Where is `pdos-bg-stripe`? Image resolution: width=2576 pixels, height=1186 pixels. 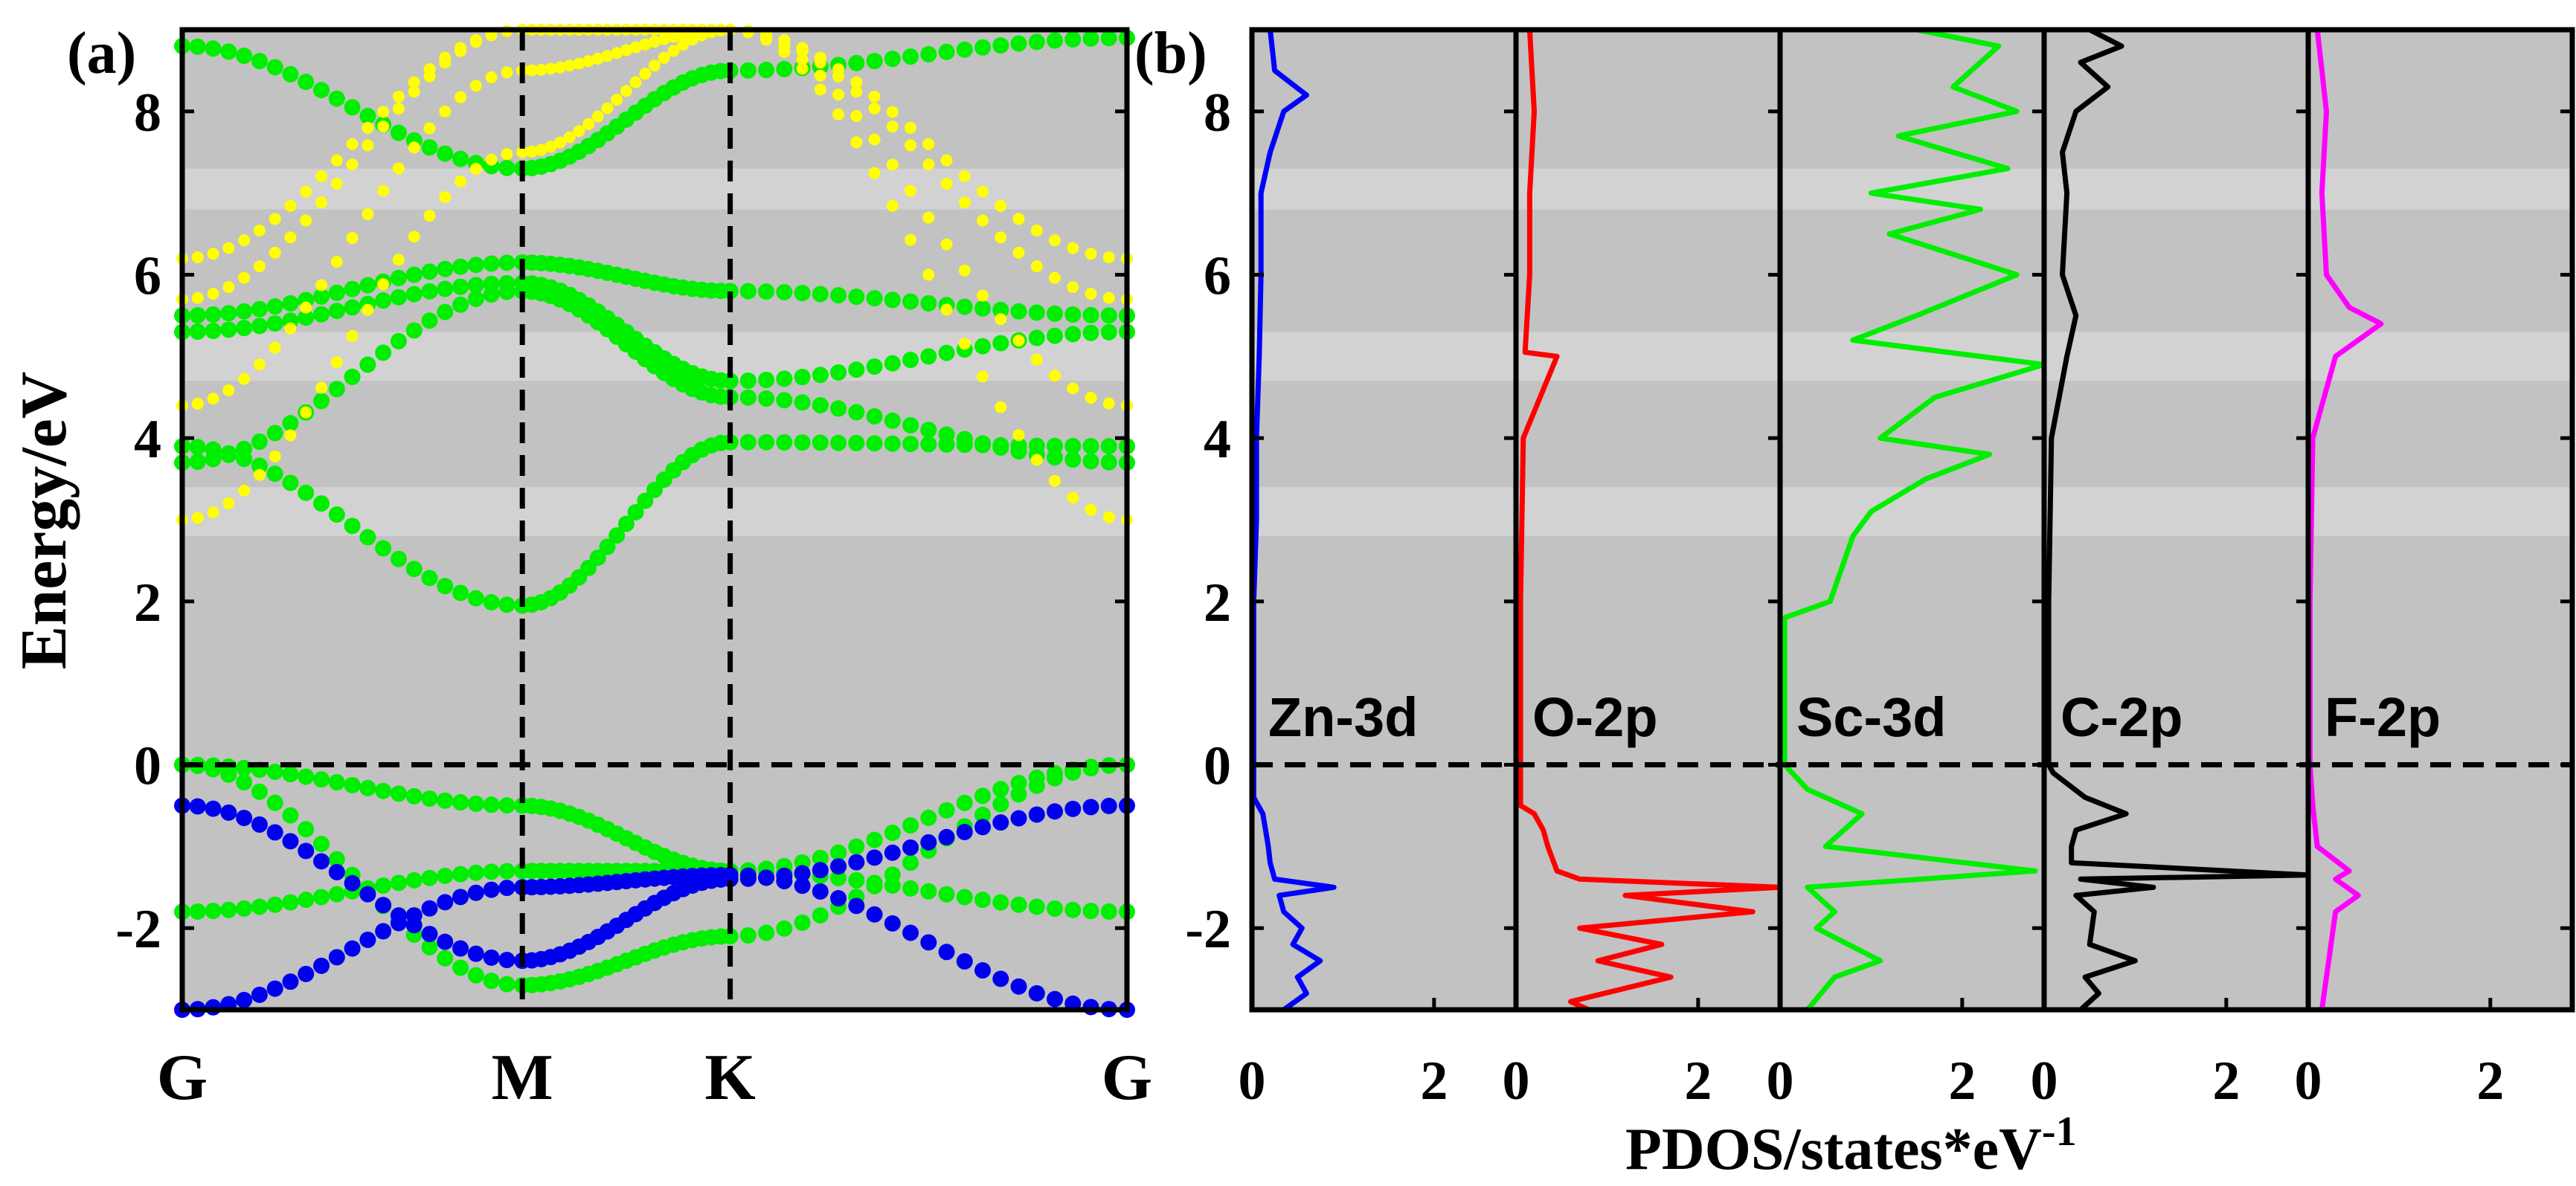
pdos-bg-stripe is located at coordinates (1912, 511).